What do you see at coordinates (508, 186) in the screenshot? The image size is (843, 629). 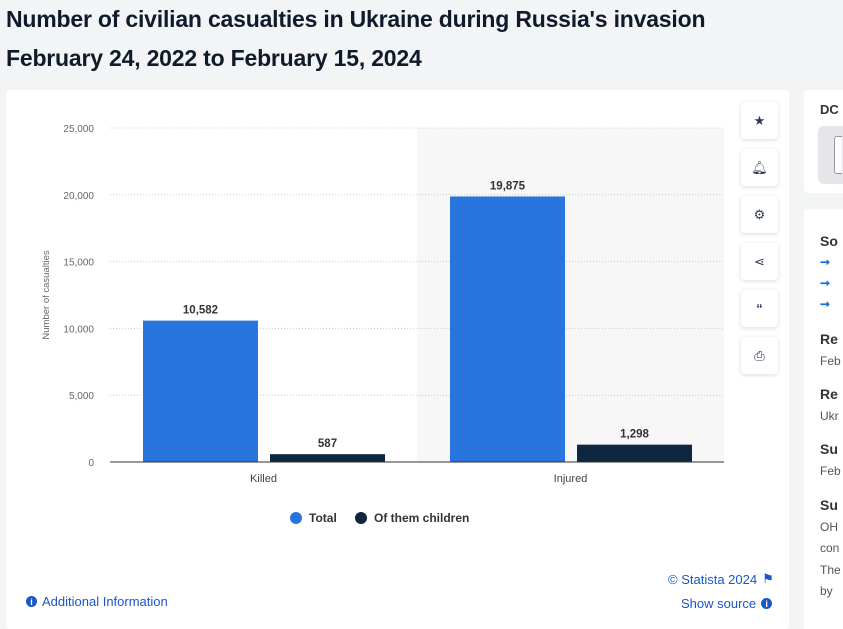 I see `data-label: 19,875` at bounding box center [508, 186].